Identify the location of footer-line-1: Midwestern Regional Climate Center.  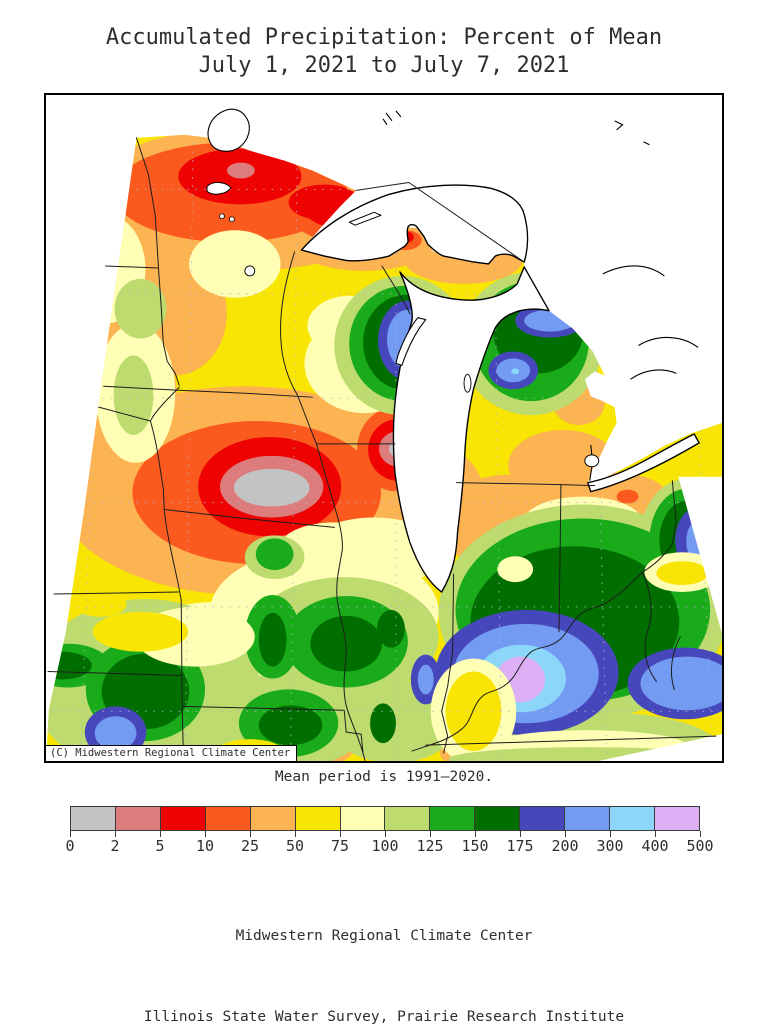
(384, 936).